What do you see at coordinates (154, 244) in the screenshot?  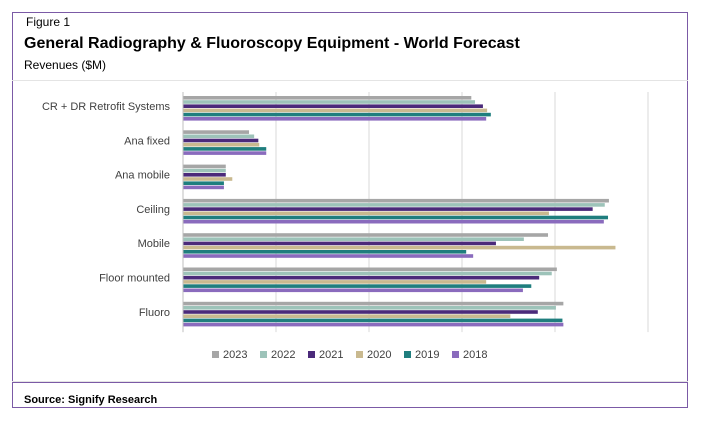 I see `category-label: Mobile` at bounding box center [154, 244].